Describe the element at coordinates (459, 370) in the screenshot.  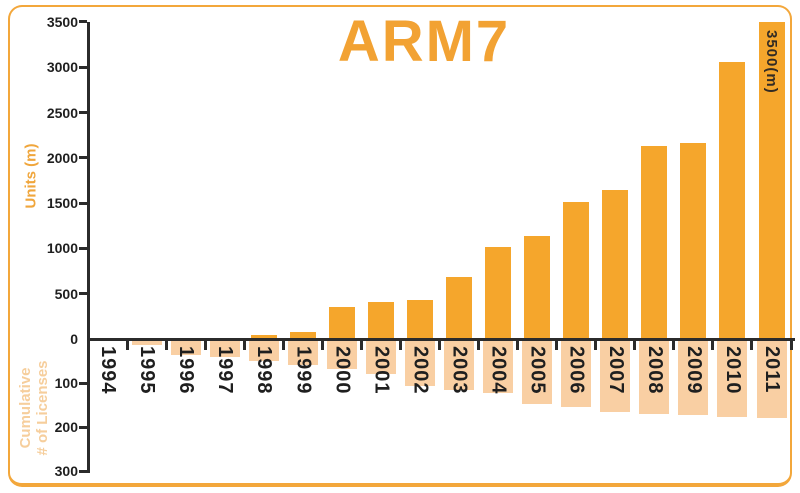
I see `x-tick-label-2003: 2003` at that location.